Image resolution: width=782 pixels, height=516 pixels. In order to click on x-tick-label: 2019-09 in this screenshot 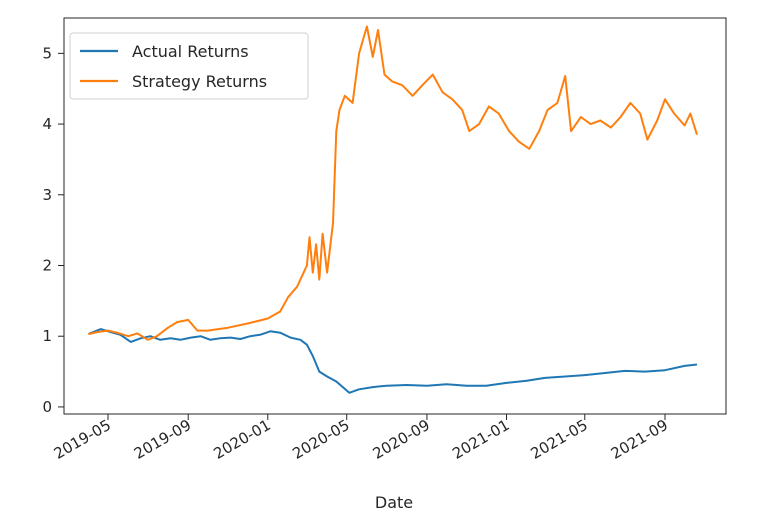, I will do `click(162, 439)`.